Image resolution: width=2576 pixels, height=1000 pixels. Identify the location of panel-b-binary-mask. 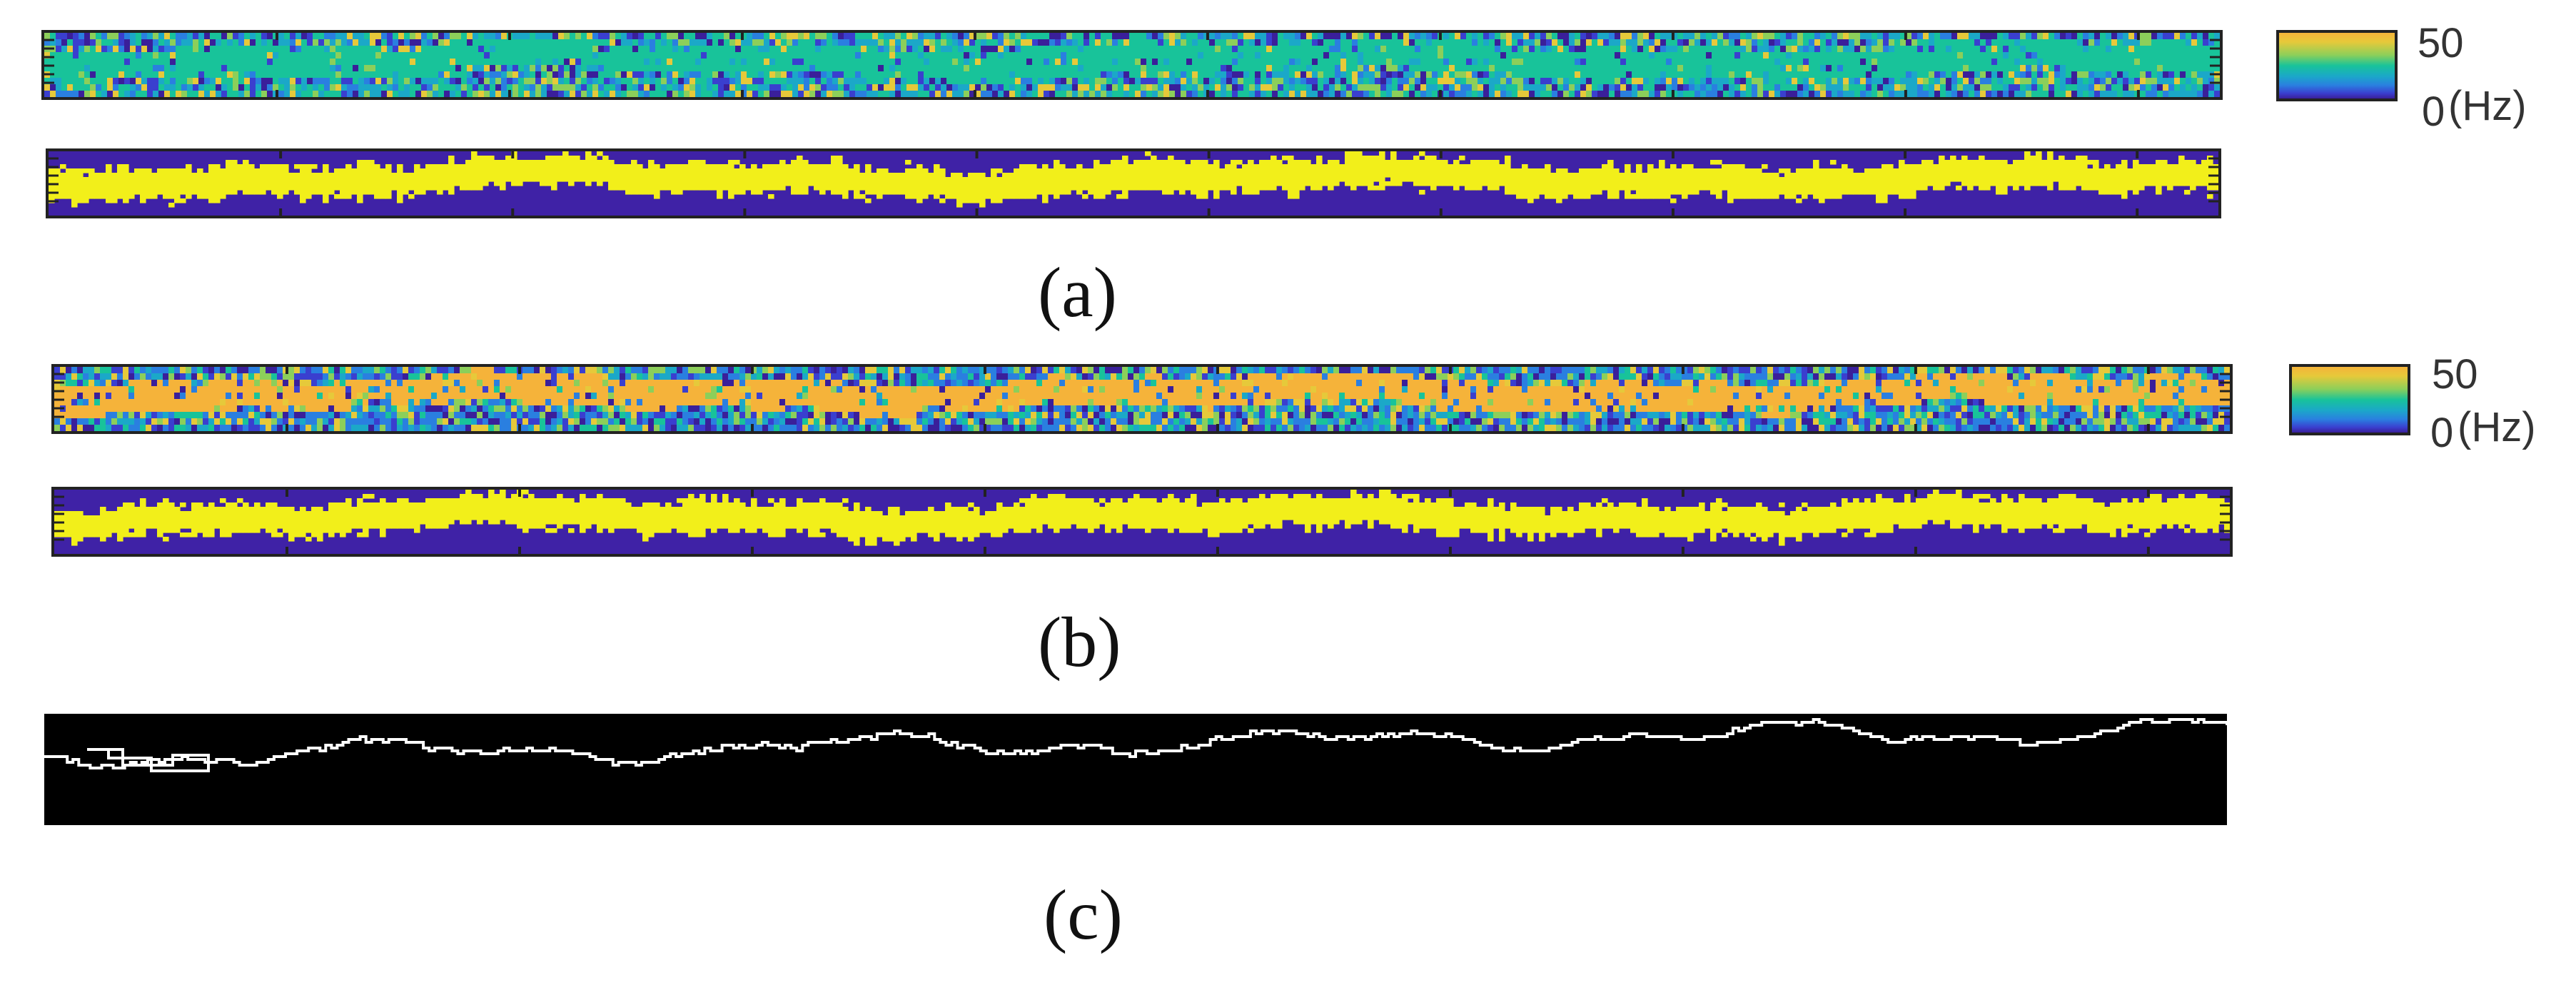
(1142, 522).